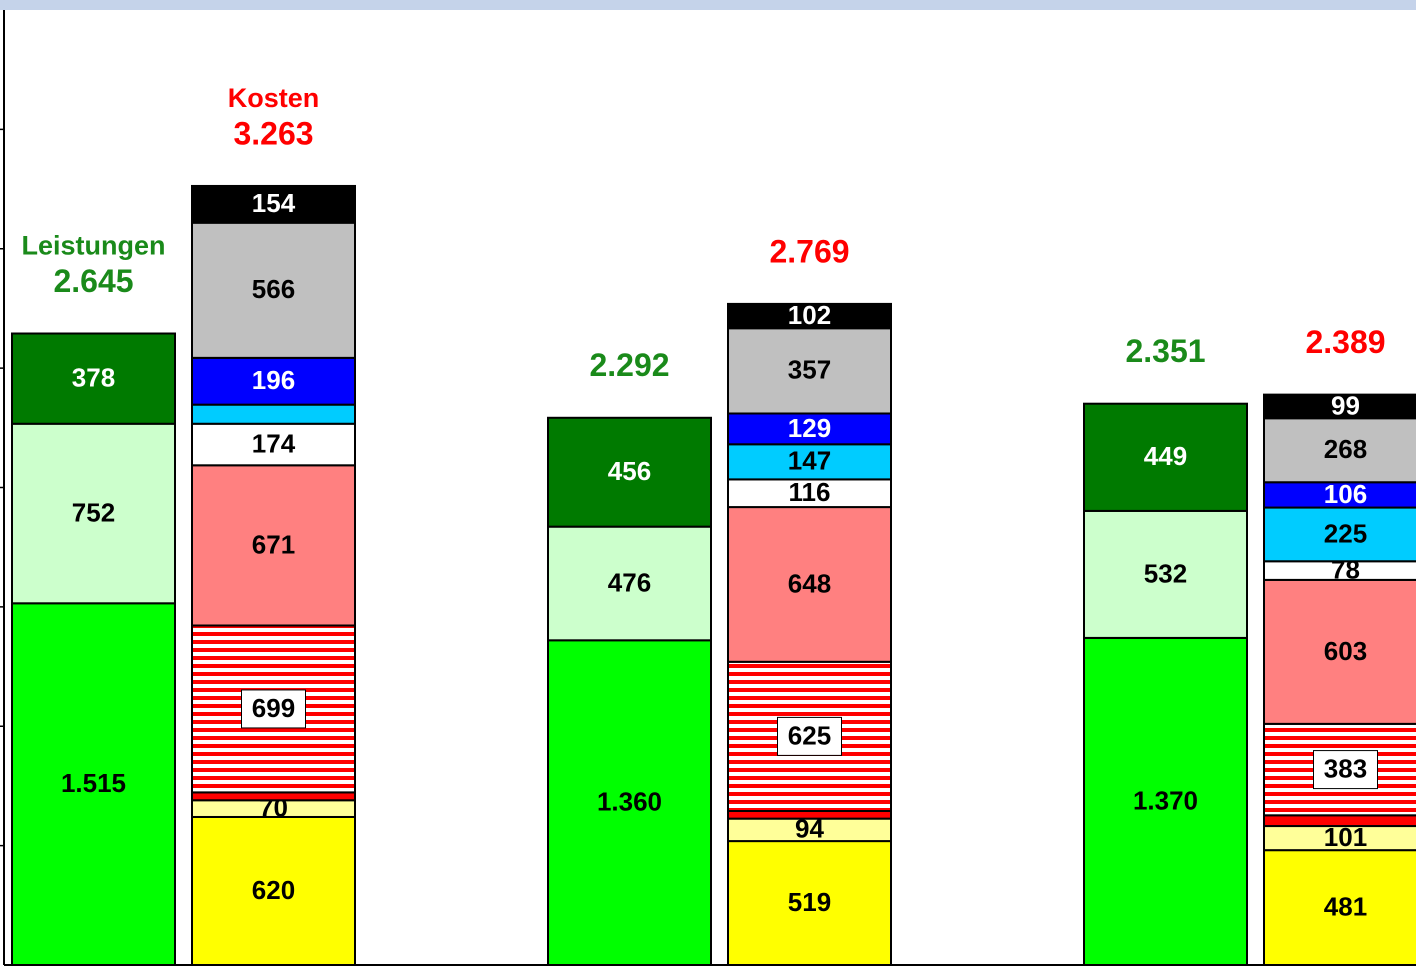  I want to click on data-label: 603, so click(1345, 651).